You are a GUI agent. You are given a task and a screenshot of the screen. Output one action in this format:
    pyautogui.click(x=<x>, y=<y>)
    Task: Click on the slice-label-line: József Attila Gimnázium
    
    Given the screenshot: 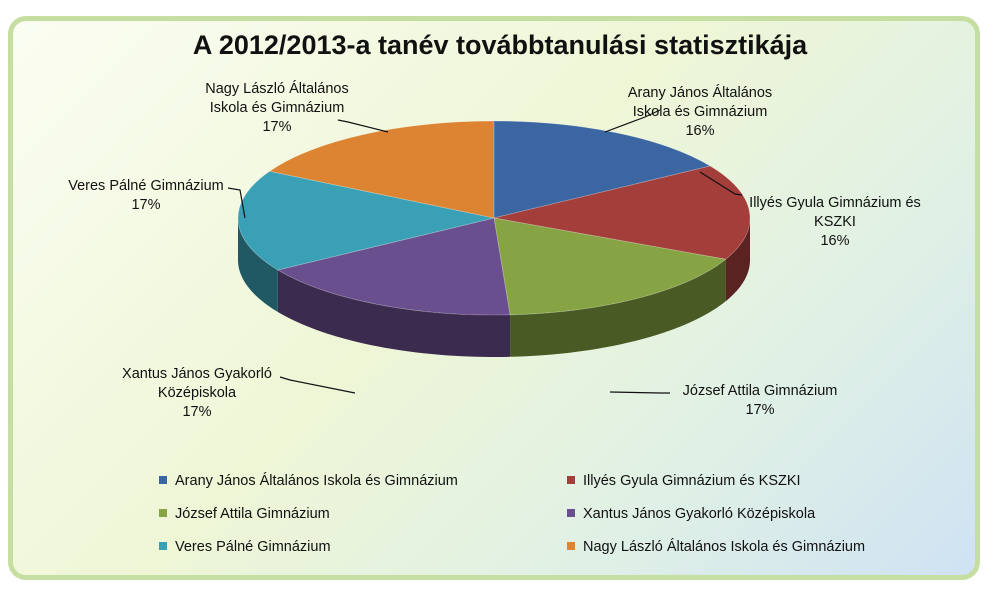 What is the action you would take?
    pyautogui.click(x=760, y=391)
    